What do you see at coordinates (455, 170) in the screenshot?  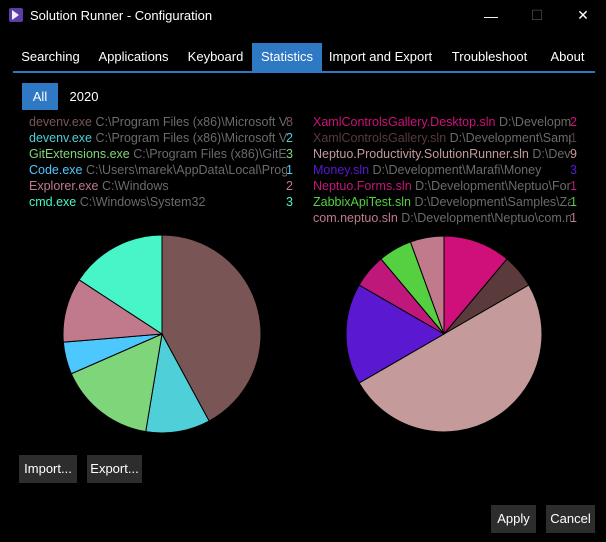 I see `solution-row-path: D:\Development\Marafi\Money` at bounding box center [455, 170].